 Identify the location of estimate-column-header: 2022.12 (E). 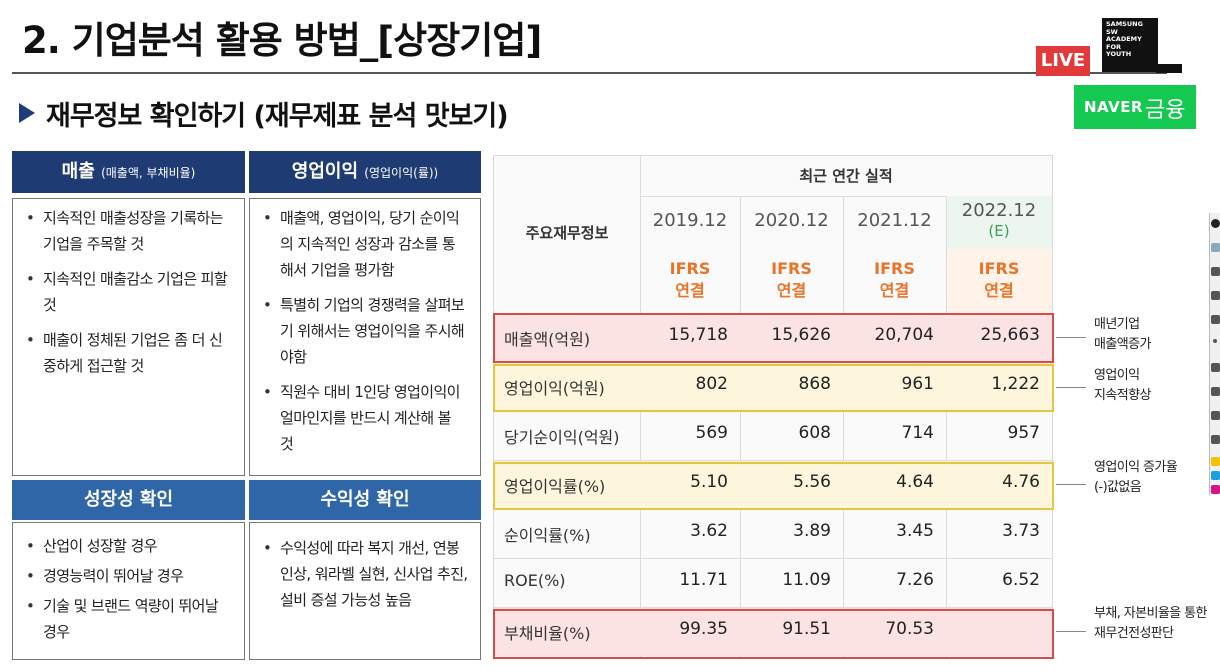
(999, 222).